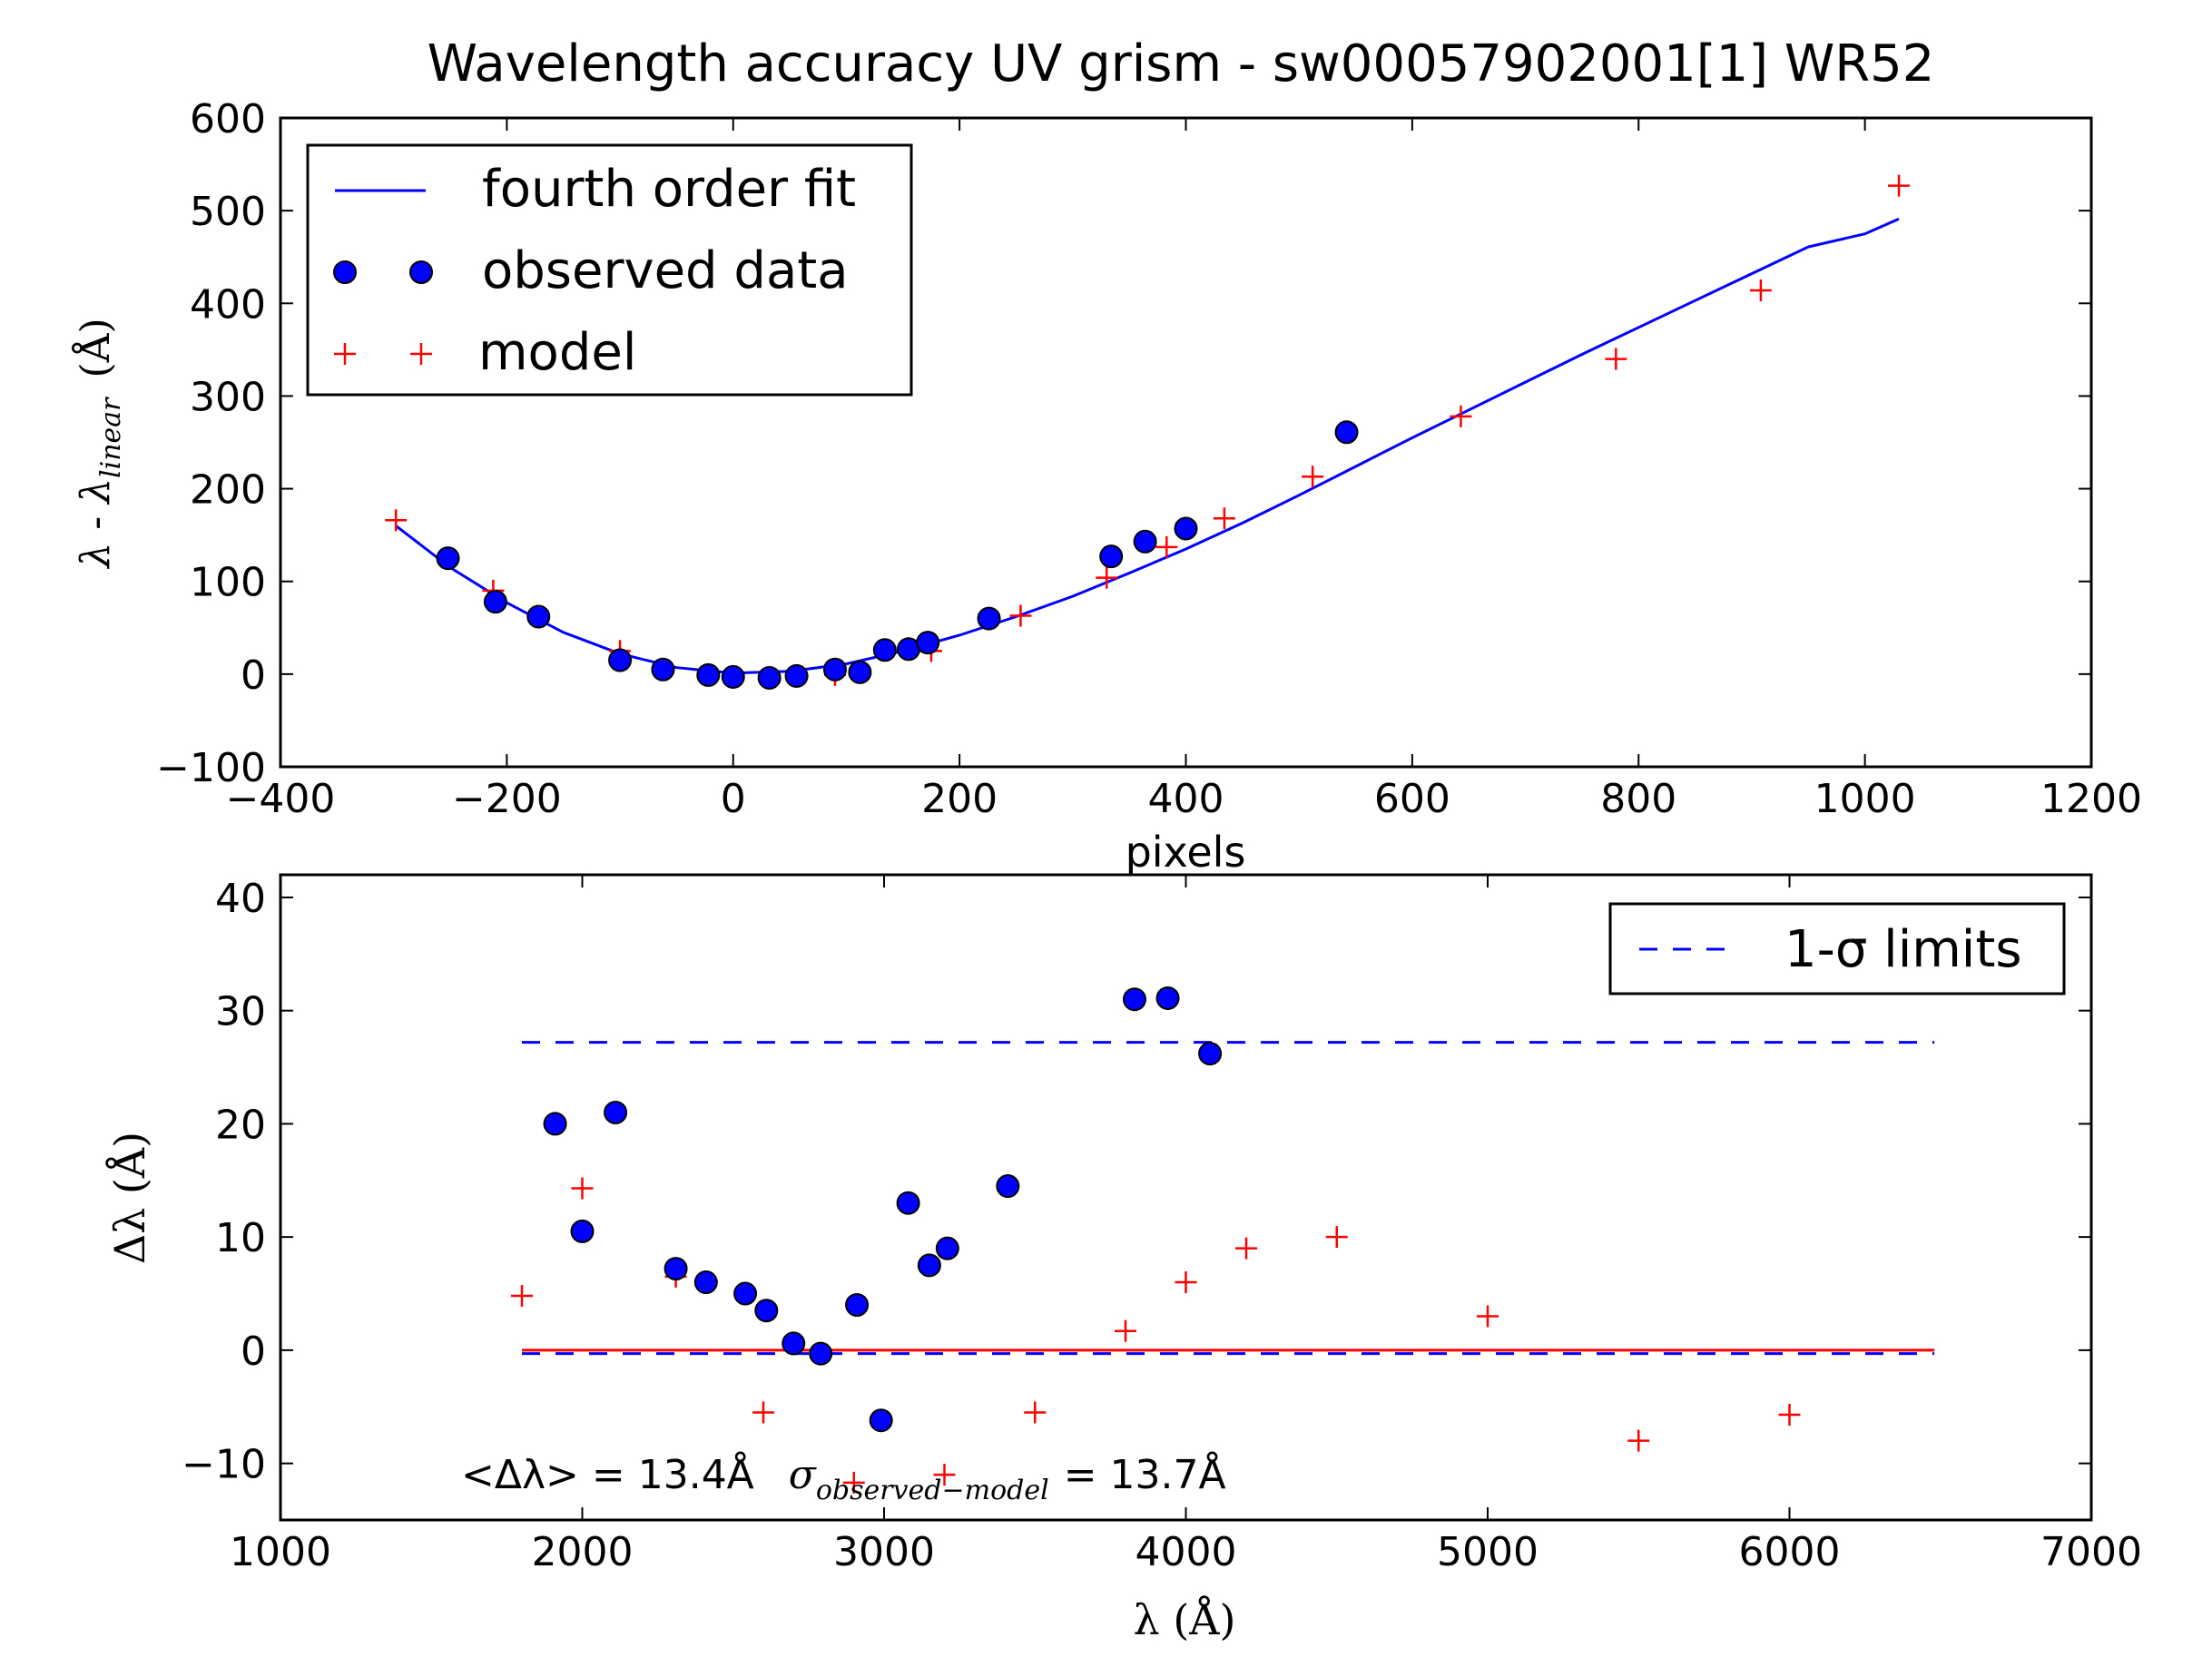  What do you see at coordinates (253, 675) in the screenshot?
I see `top-ytick-label: 0` at bounding box center [253, 675].